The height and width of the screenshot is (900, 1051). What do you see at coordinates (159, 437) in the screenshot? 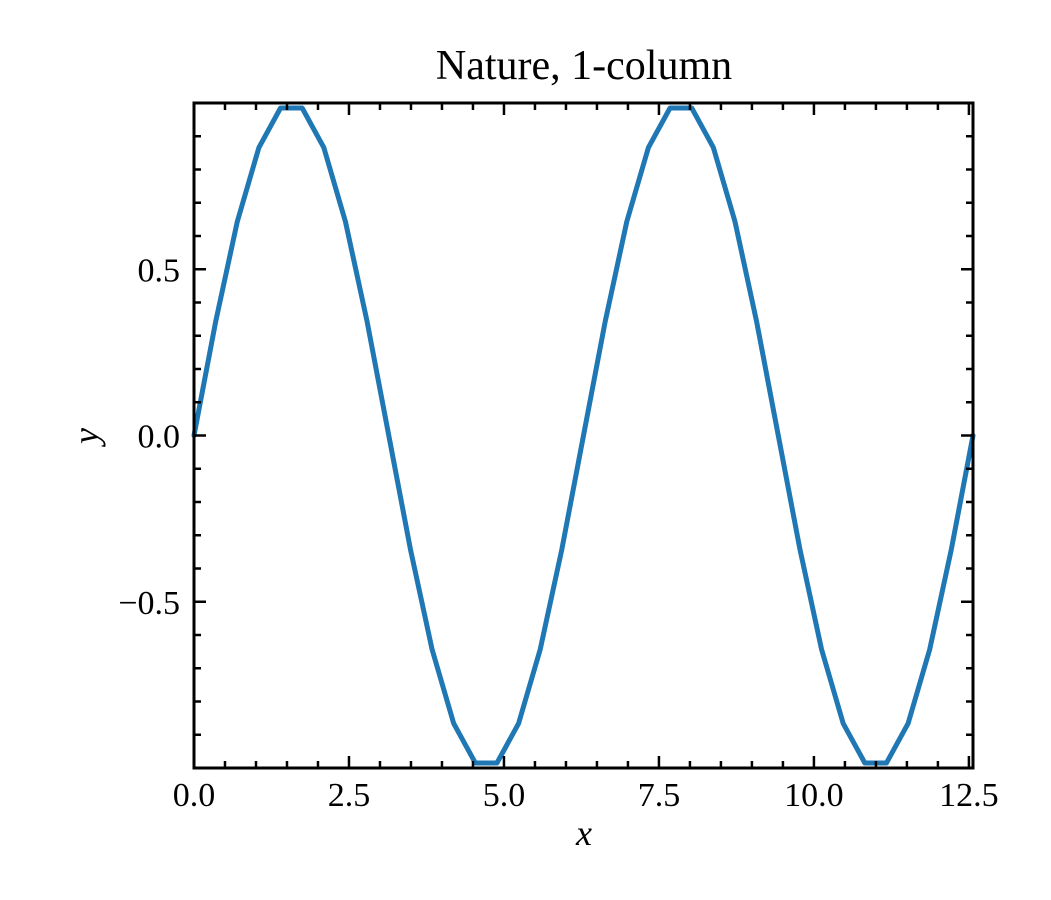
I see `y-tick-label: 0.0` at bounding box center [159, 437].